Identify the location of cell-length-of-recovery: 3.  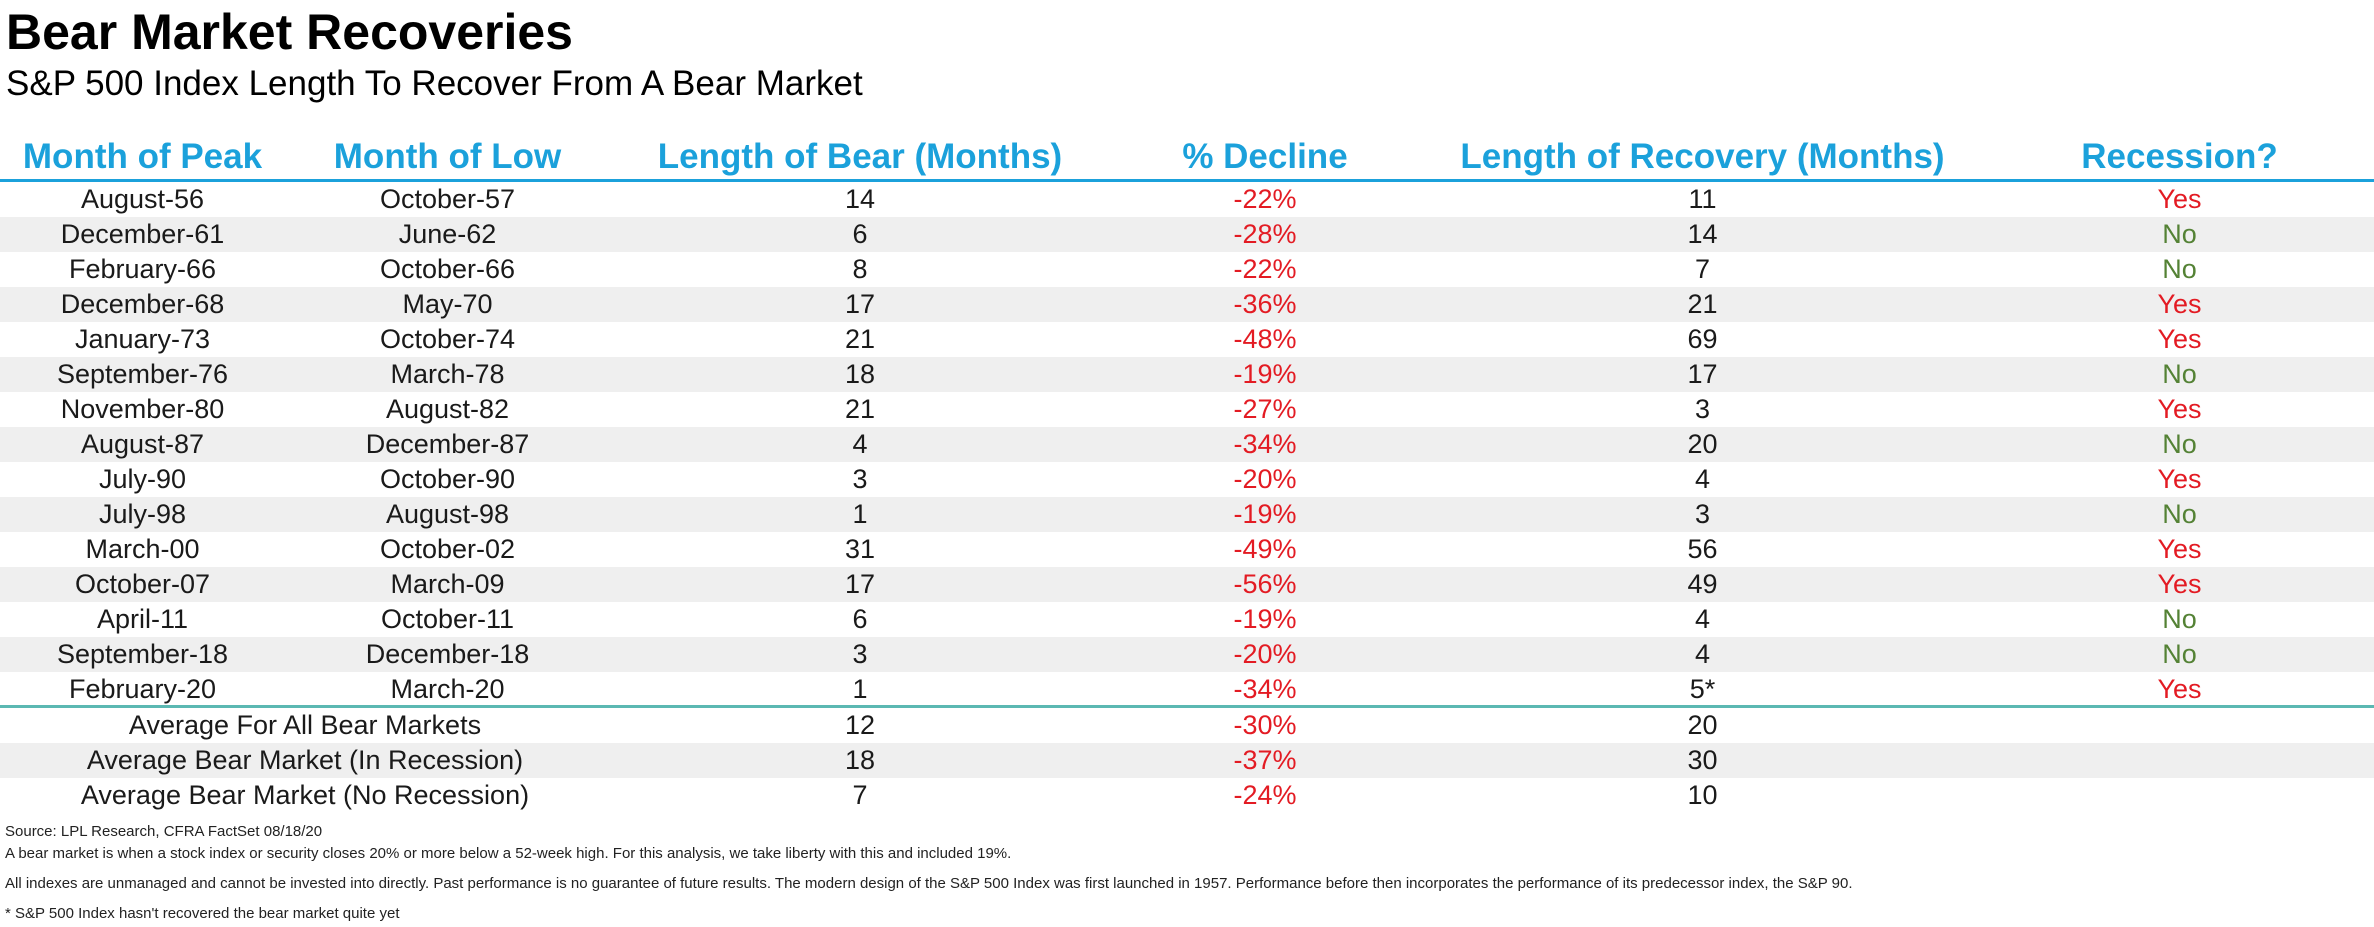
(1702, 514).